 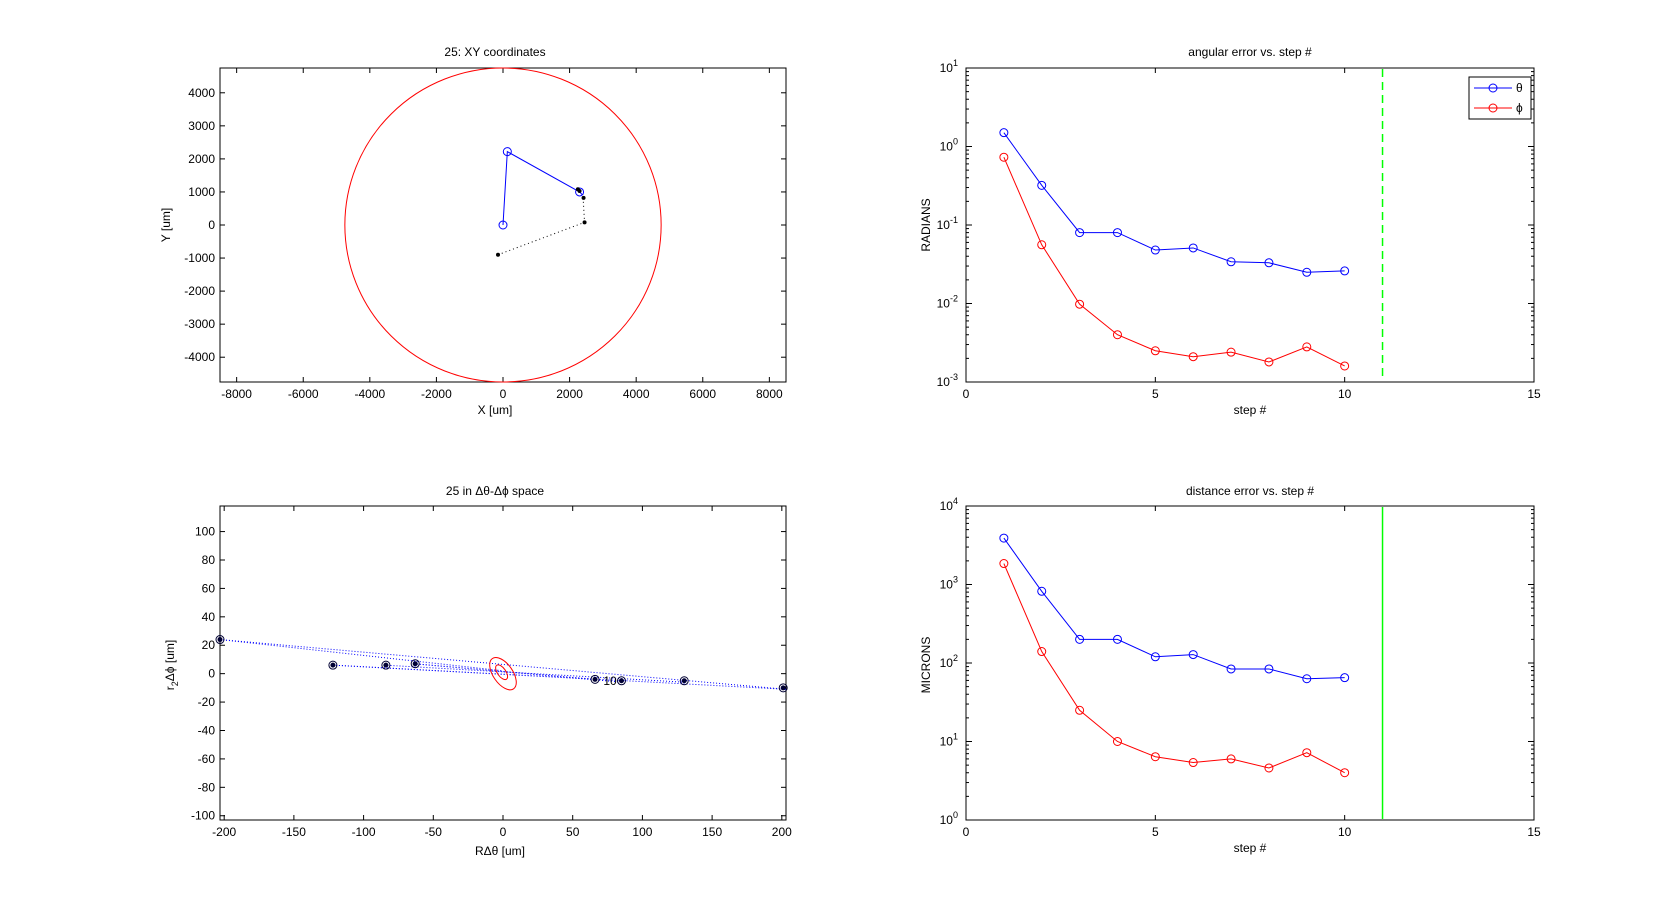 I want to click on y-tick-label: 10⁻¹, so click(x=947, y=223).